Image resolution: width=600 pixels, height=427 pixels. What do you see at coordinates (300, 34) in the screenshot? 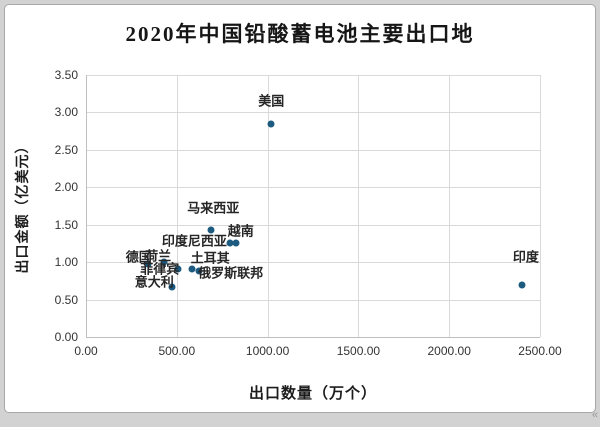
I see `chart-title: 2020年中国铅酸蓄电池主要出口地` at bounding box center [300, 34].